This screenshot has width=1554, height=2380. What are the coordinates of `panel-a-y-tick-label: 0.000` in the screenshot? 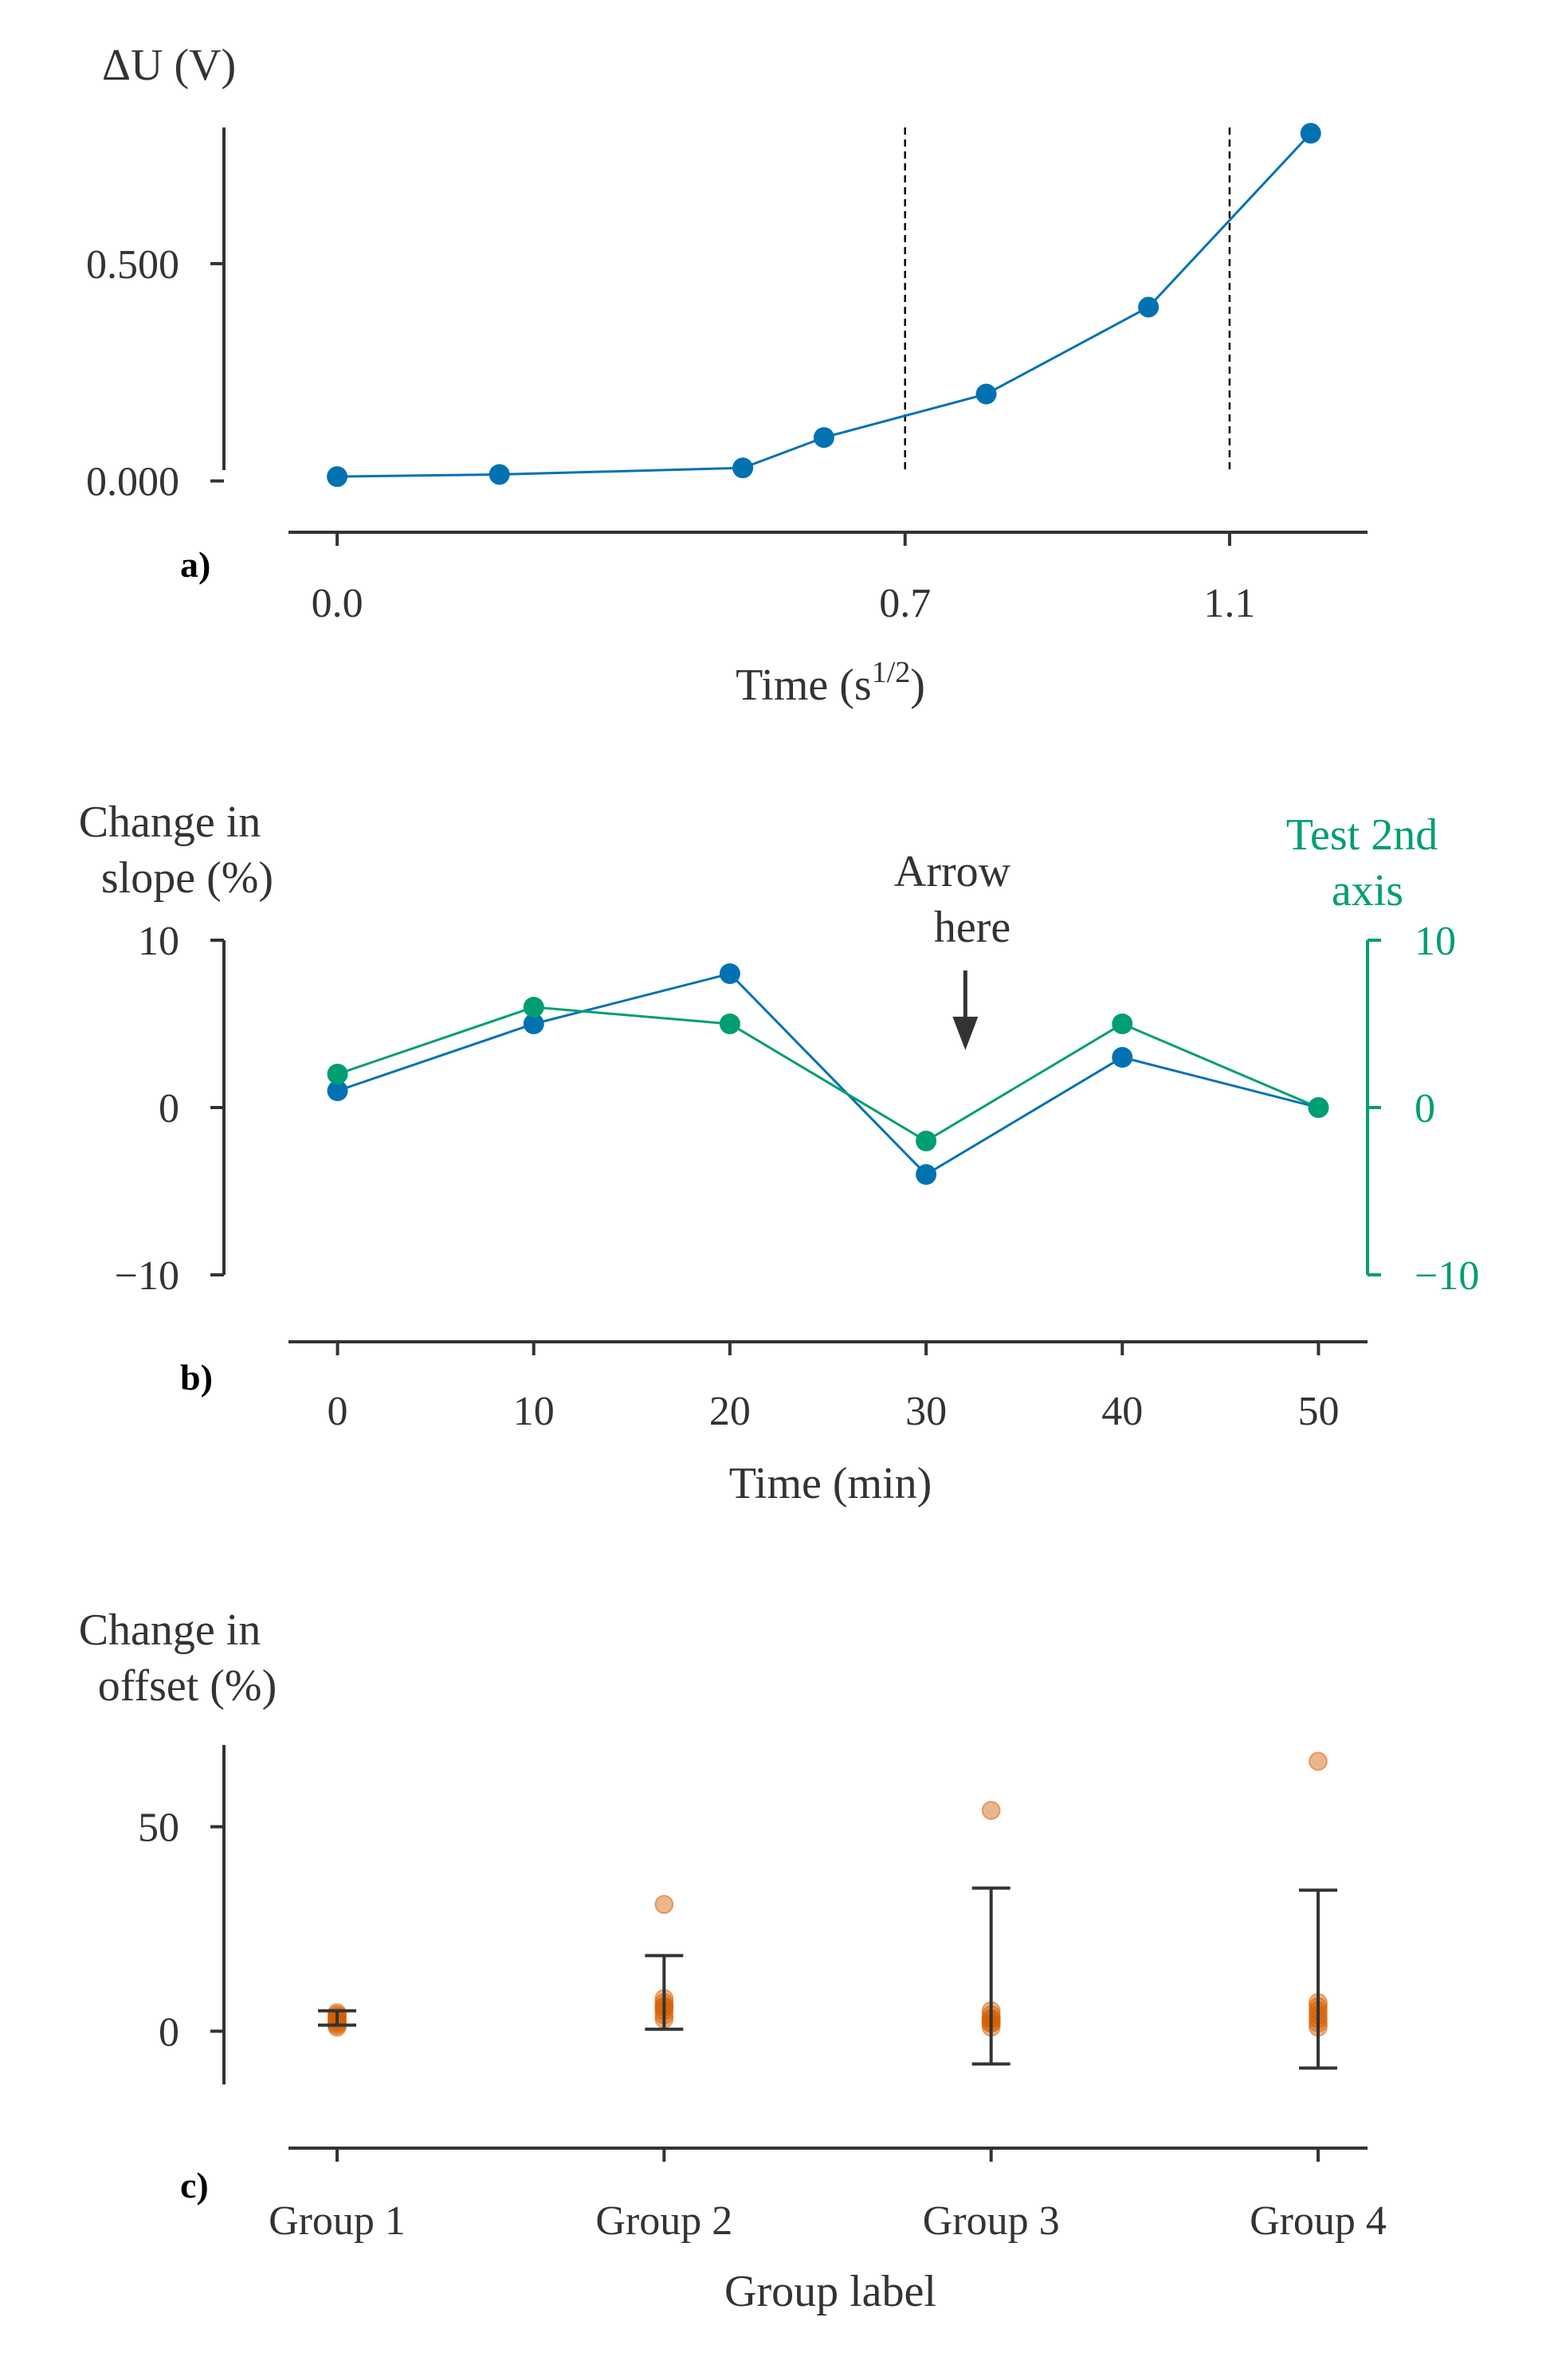 It's located at (132, 483).